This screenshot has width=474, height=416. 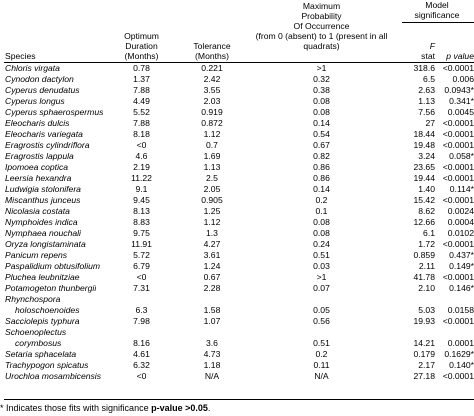 I want to click on header-tolerance-line: (Months), so click(x=212, y=56).